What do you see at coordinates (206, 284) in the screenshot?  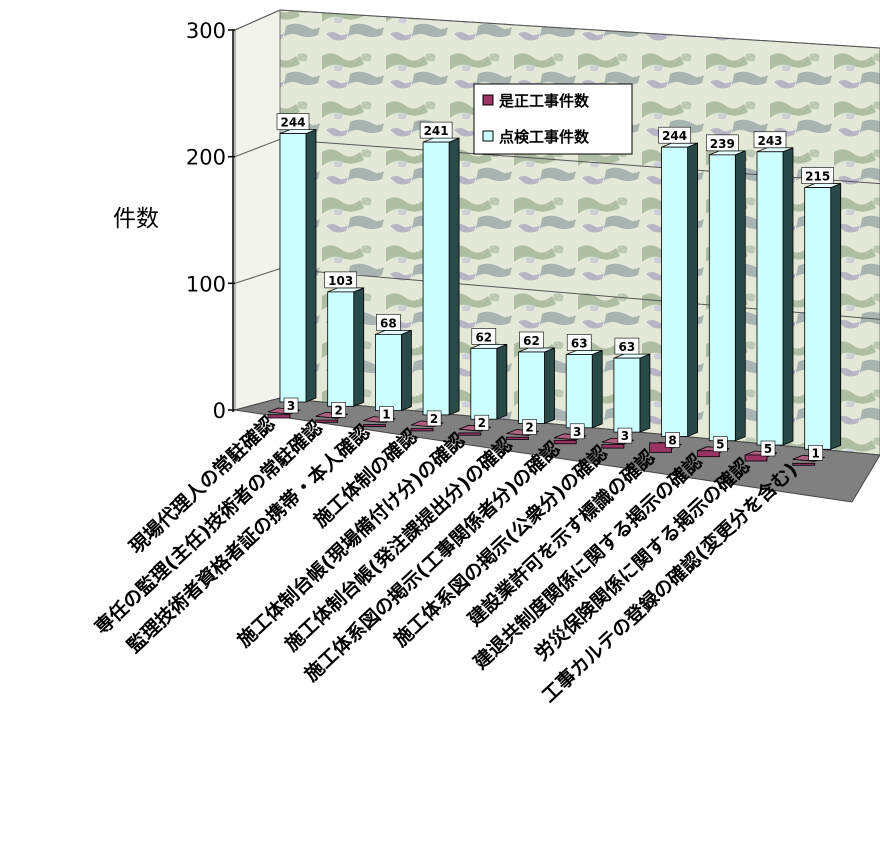 I see `y-tick-label: 100` at bounding box center [206, 284].